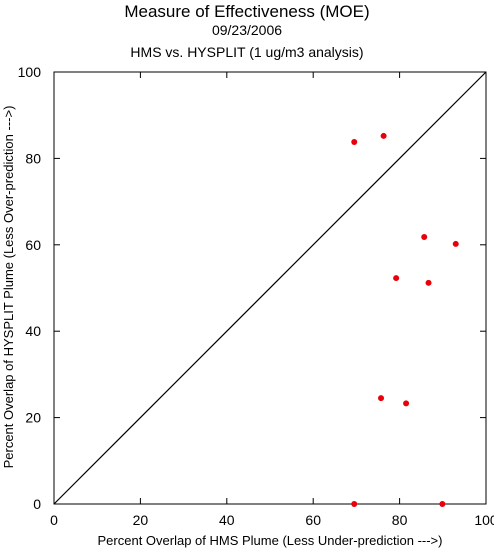  I want to click on x-tick-label: 100, so click(484, 520).